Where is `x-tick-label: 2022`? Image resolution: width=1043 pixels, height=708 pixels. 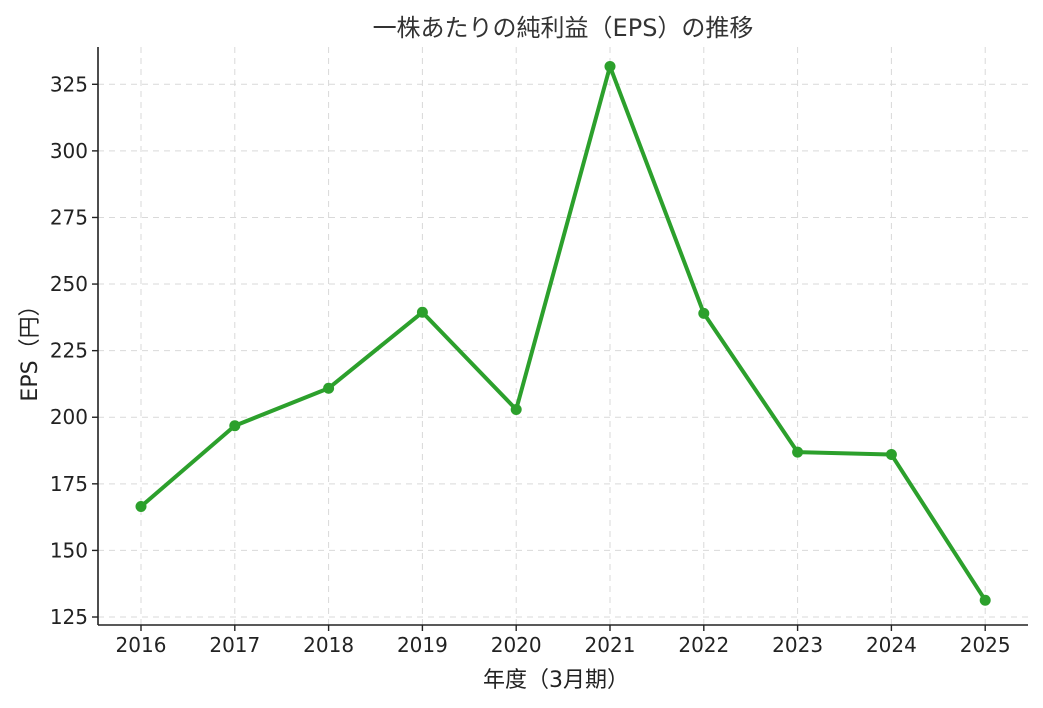
x-tick-label: 2022 is located at coordinates (703, 645).